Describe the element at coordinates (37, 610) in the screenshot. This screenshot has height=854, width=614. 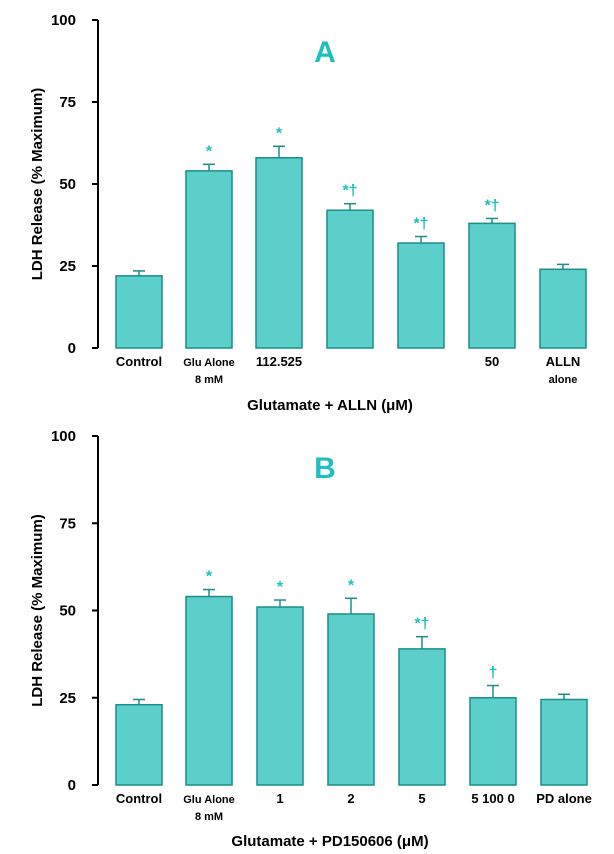
I see `panel-b-y-axis-title: LDH Release (% Maximum)` at that location.